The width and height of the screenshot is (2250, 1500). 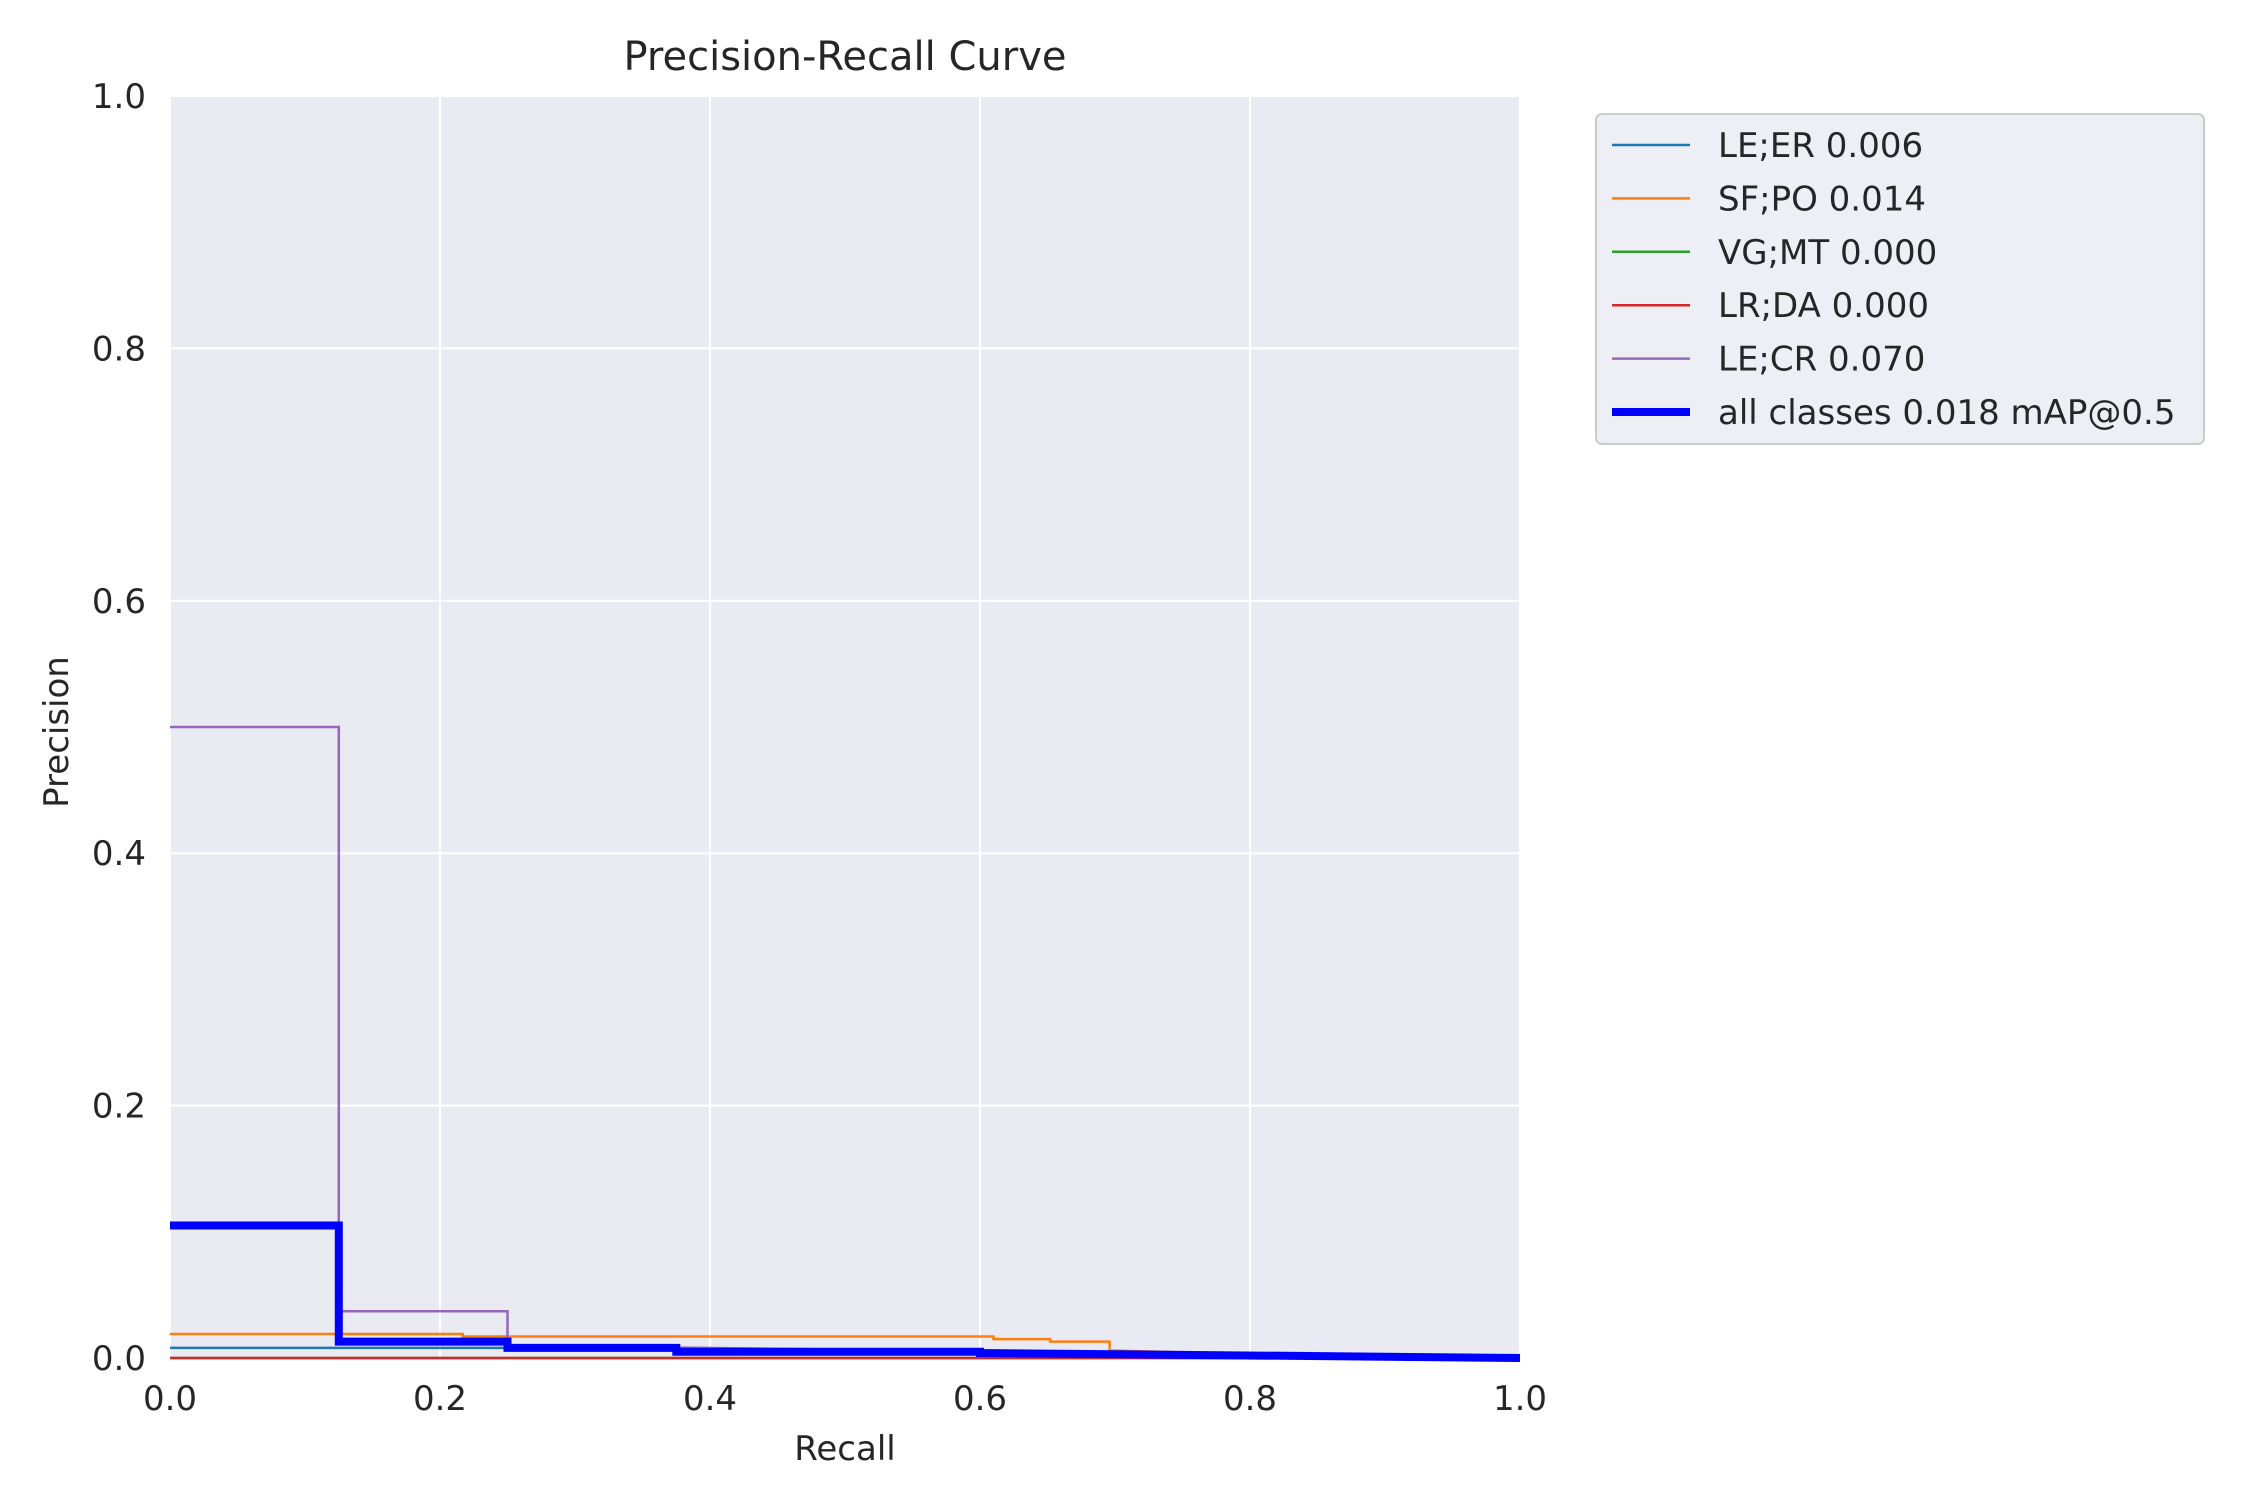 I want to click on x-tick-label: 0.0, so click(x=170, y=1399).